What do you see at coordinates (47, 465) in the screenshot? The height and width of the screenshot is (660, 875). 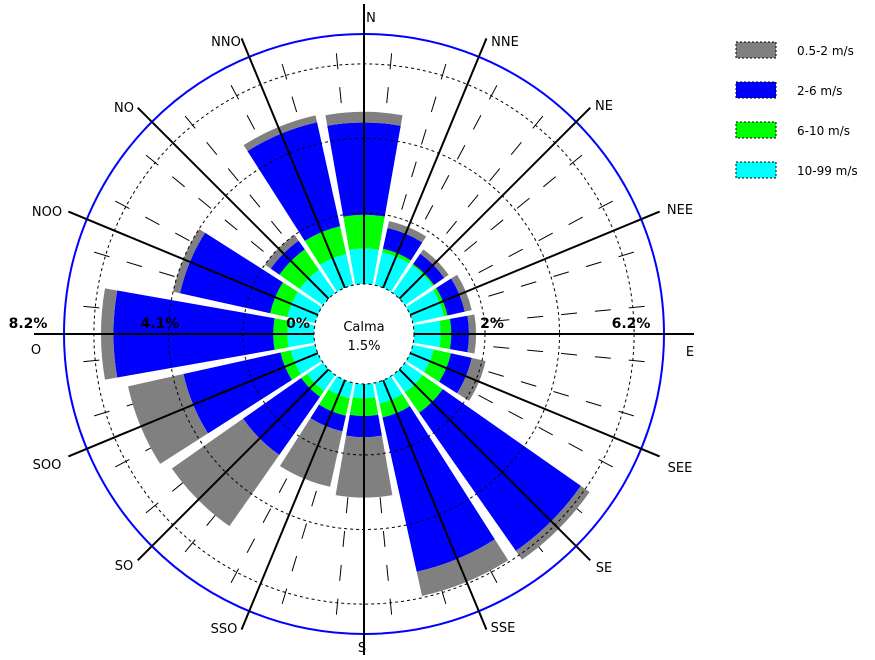 I see `direction-label-soo: SOO` at bounding box center [47, 465].